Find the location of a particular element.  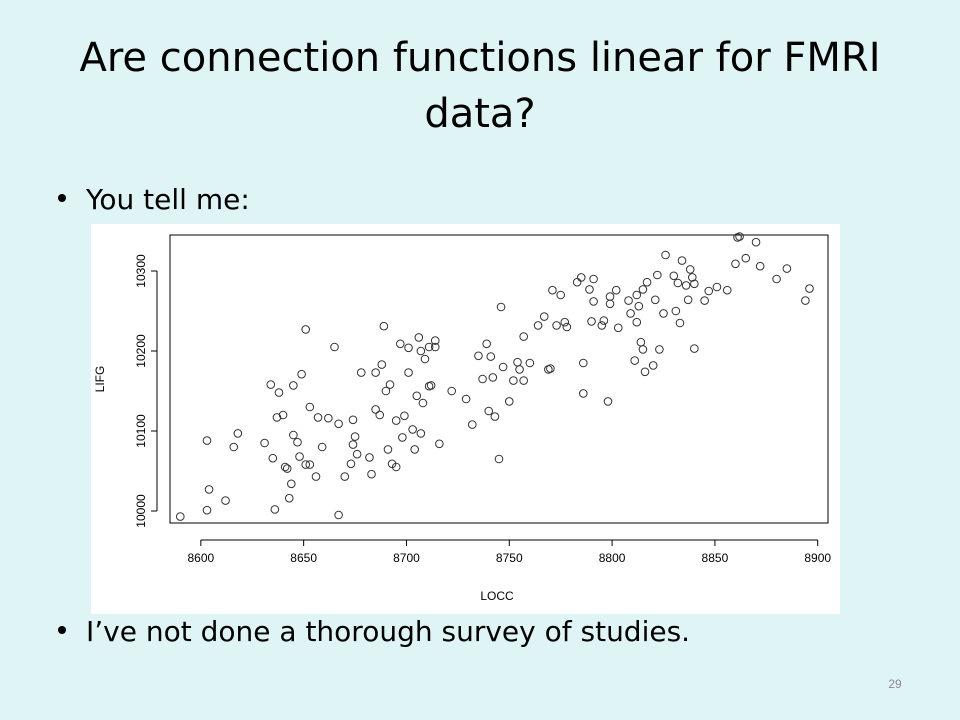

bullet-item: You tell me: is located at coordinates (154, 200).